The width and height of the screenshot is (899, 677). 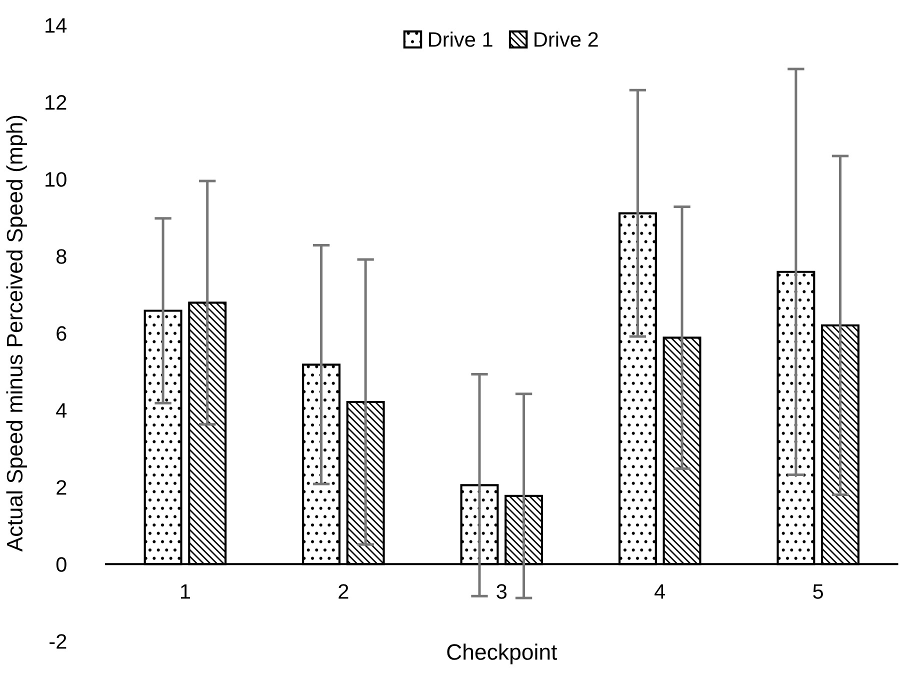 I want to click on y-tick-label: 2, so click(x=61, y=487).